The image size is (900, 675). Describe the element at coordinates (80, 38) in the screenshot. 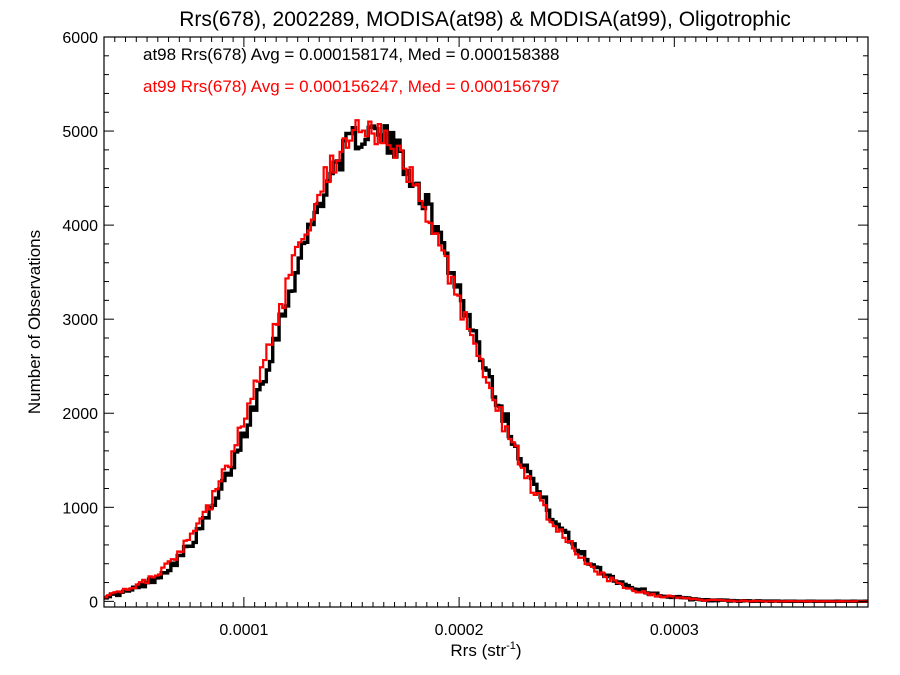

I see `y-tick-label: 6000` at that location.